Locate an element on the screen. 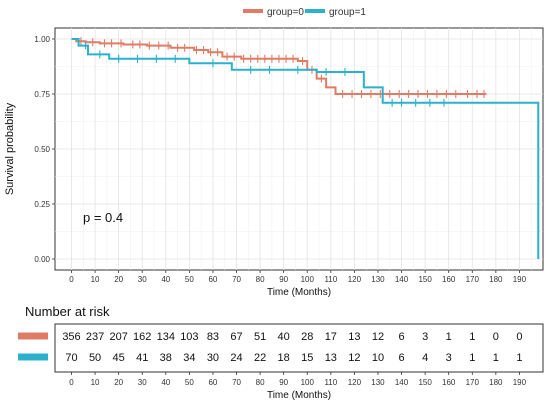 This screenshot has height=403, width=550. y-tick-label: 0.50 is located at coordinates (42, 149).